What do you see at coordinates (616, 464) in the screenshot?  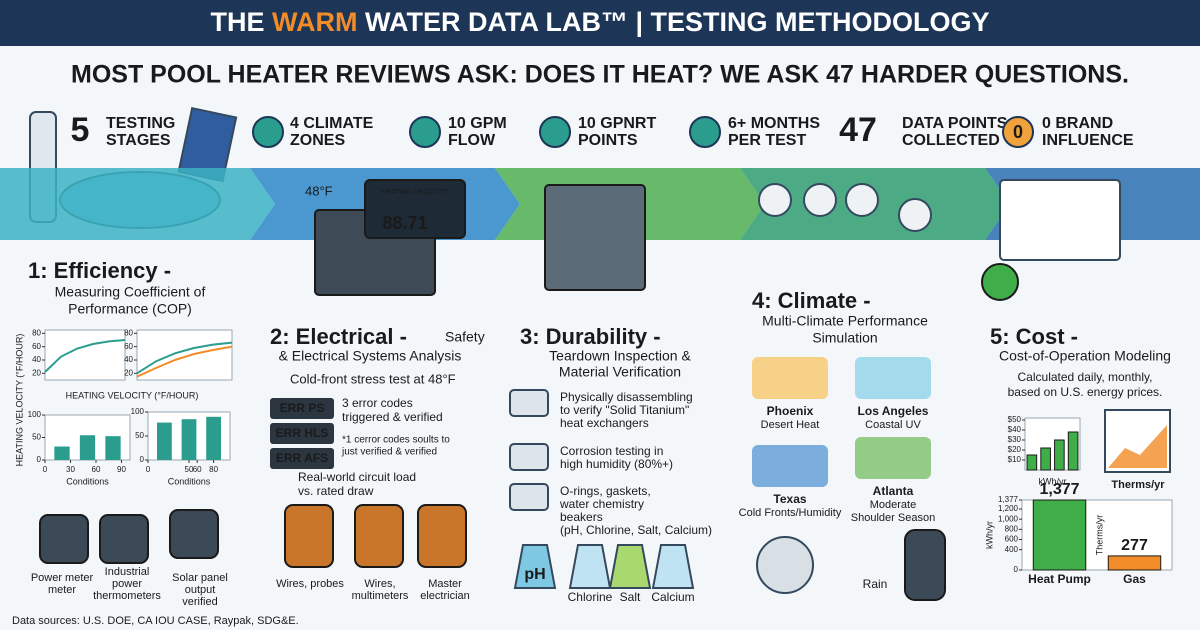 I see `item-text: high humidity (80%+)` at bounding box center [616, 464].